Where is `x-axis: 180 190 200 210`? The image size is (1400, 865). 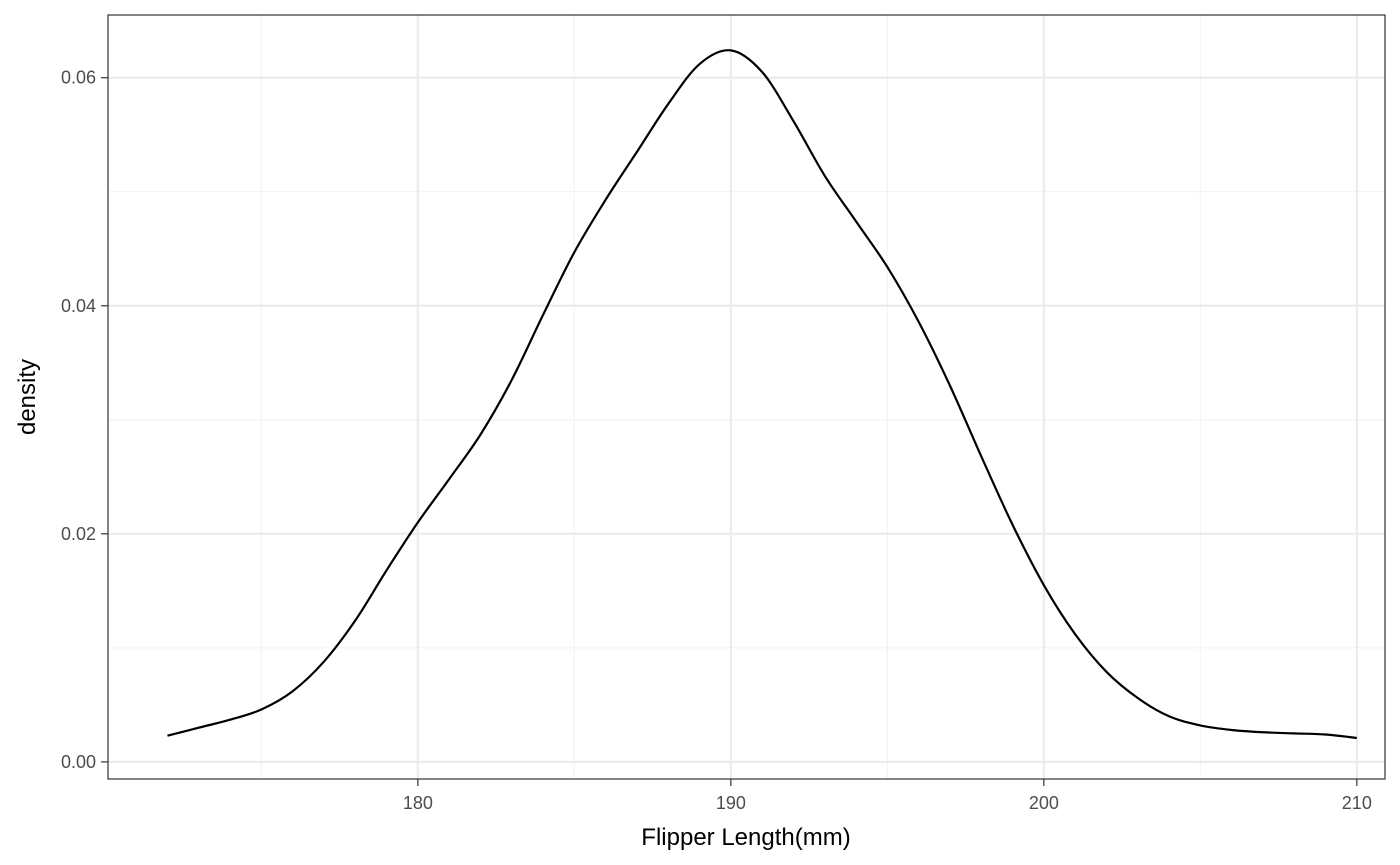
x-axis: 180 190 200 210 is located at coordinates (887, 796).